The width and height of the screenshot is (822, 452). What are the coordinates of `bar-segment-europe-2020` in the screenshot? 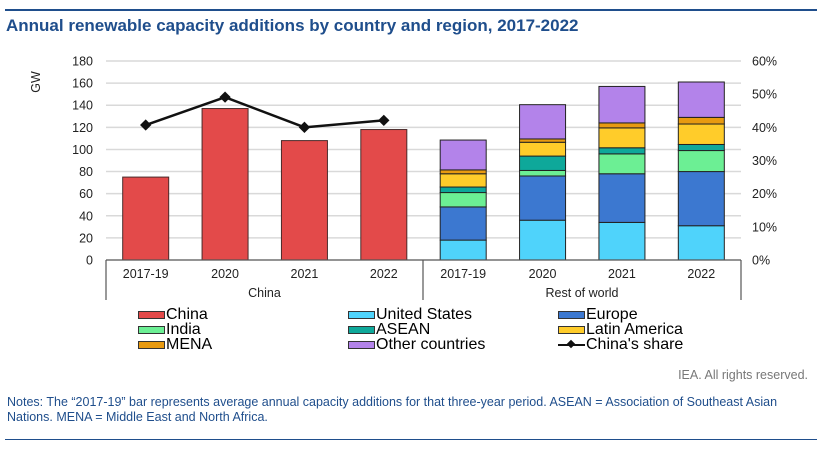 It's located at (543, 198).